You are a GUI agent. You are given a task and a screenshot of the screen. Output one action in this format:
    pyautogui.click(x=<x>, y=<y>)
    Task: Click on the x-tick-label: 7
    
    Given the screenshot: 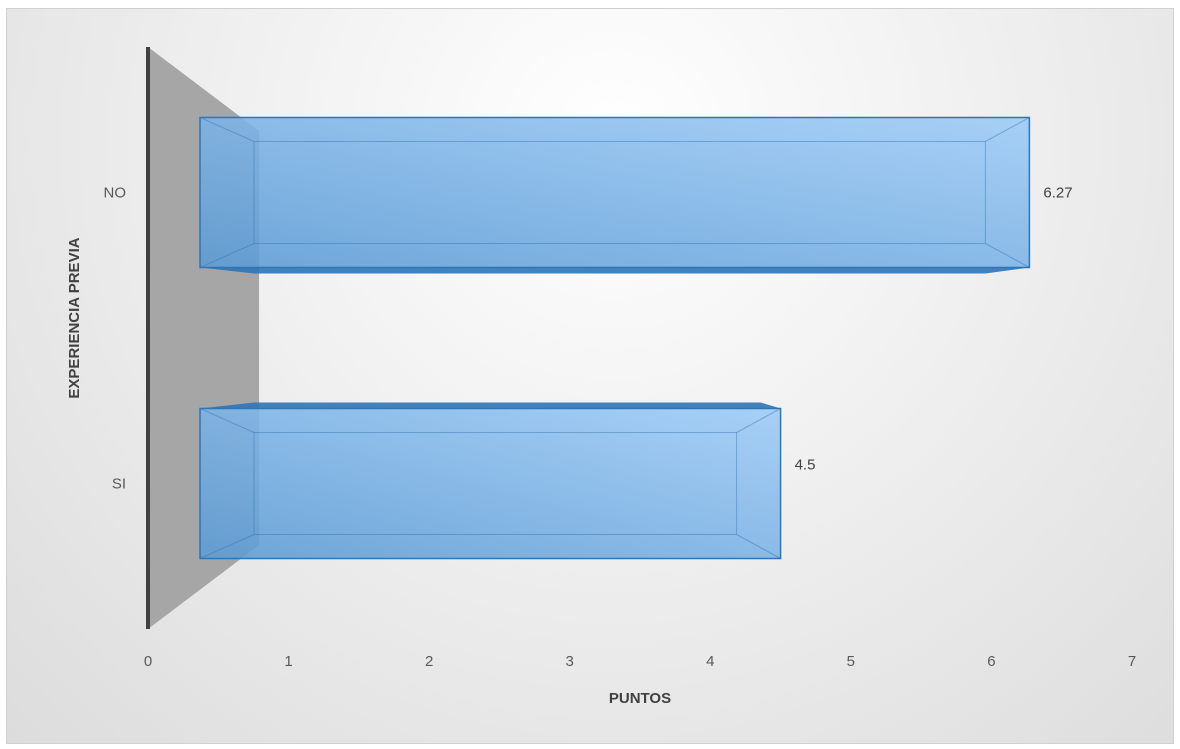 What is the action you would take?
    pyautogui.click(x=1132, y=661)
    